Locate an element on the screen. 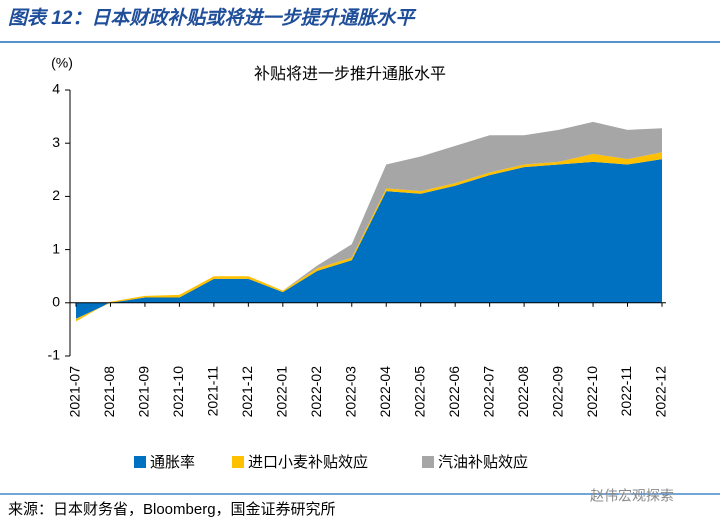 The image size is (720, 524). x-tick-label: 2021-10 is located at coordinates (178, 392).